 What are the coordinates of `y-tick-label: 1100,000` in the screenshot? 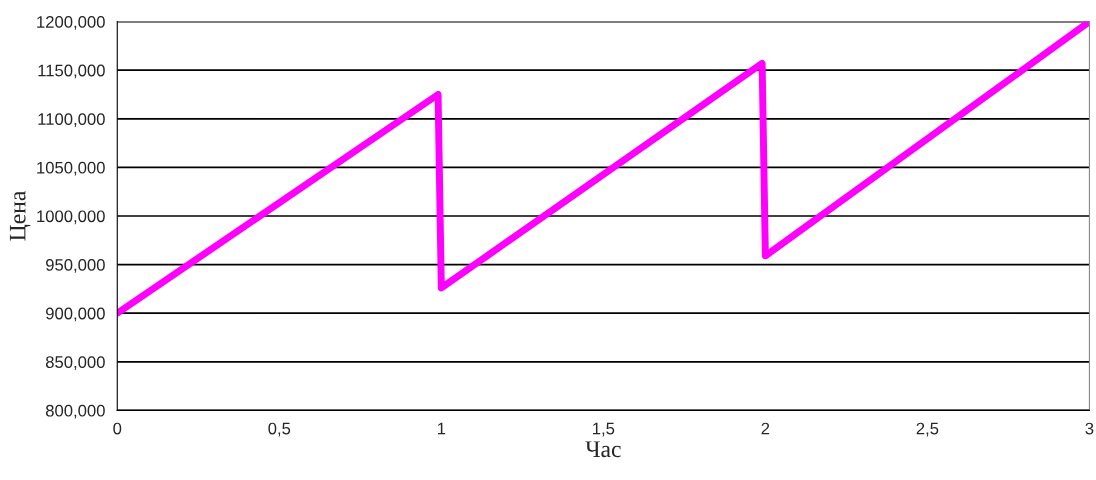 It's located at (71, 120).